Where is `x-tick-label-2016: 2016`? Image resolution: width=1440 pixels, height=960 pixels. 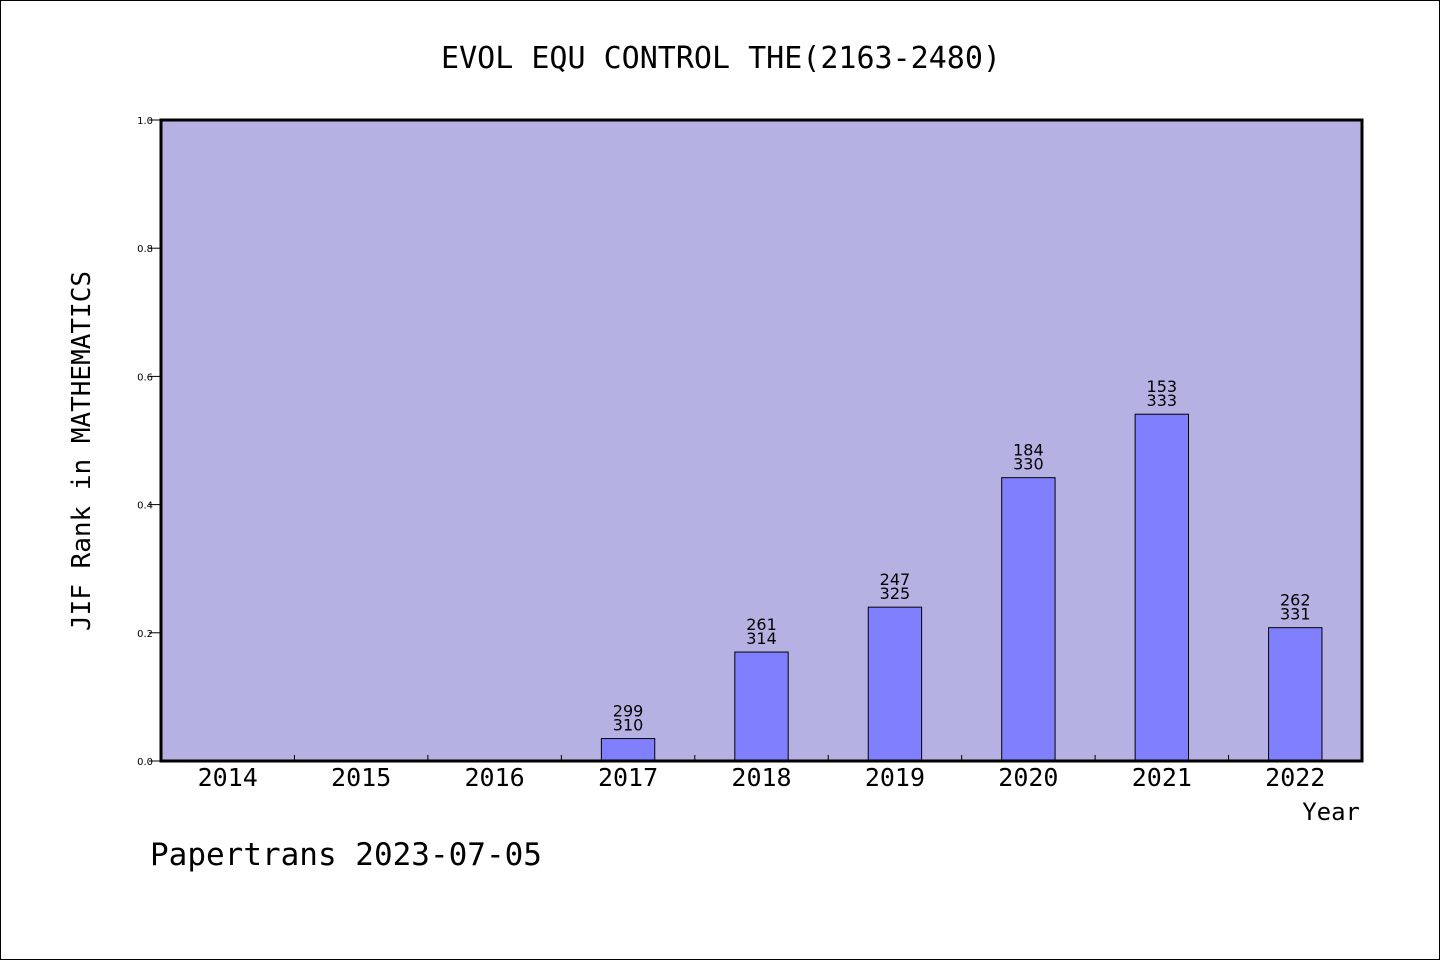
x-tick-label-2016: 2016 is located at coordinates (495, 777).